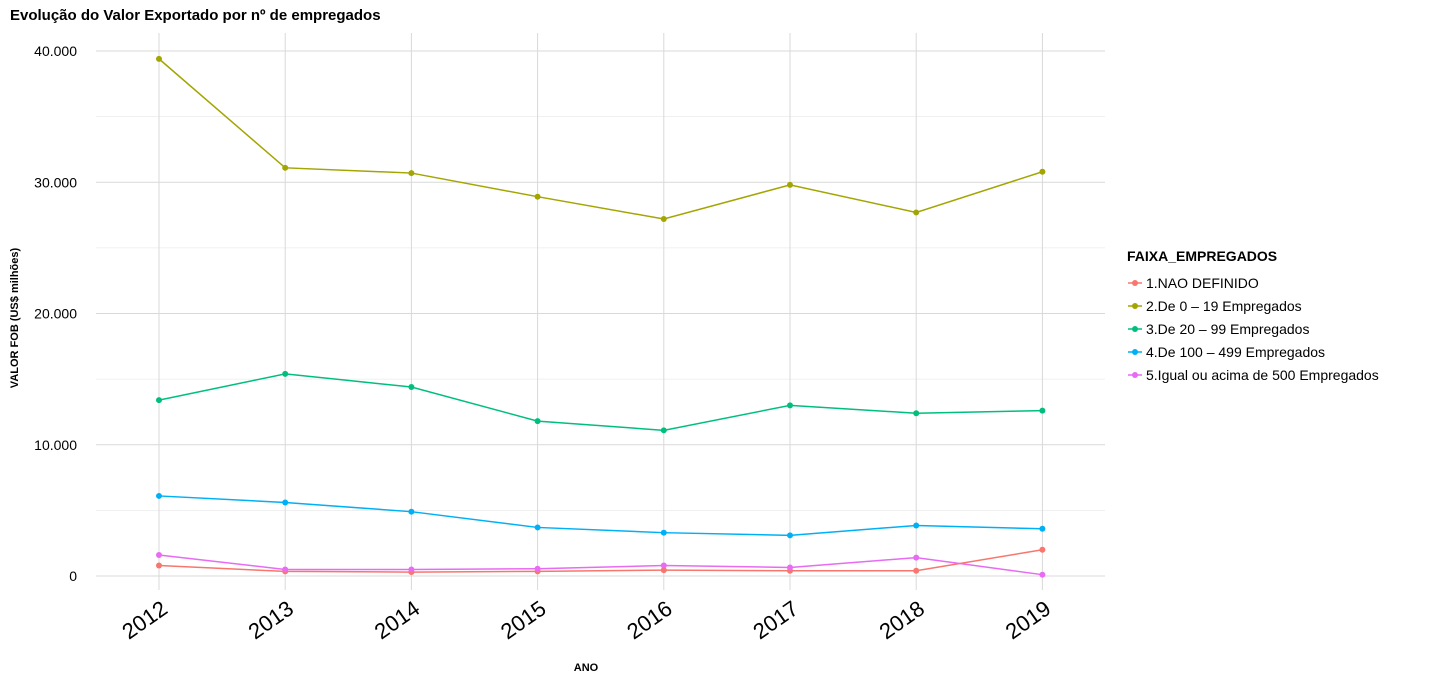 The height and width of the screenshot is (677, 1453). Describe the element at coordinates (1235, 352) in the screenshot. I see `legend-label: 4.De 100 – 499 Empregados` at that location.